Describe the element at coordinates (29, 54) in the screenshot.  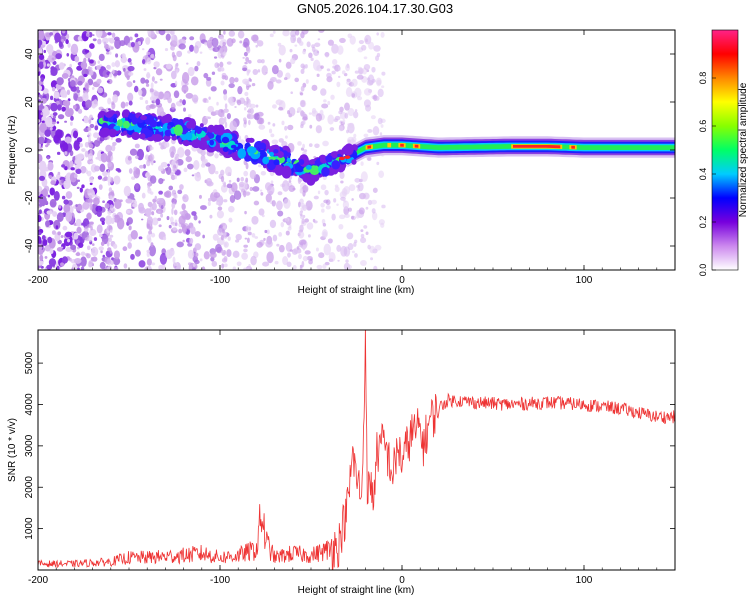
I see `spectrogram-y-tick-label: 40` at that location.